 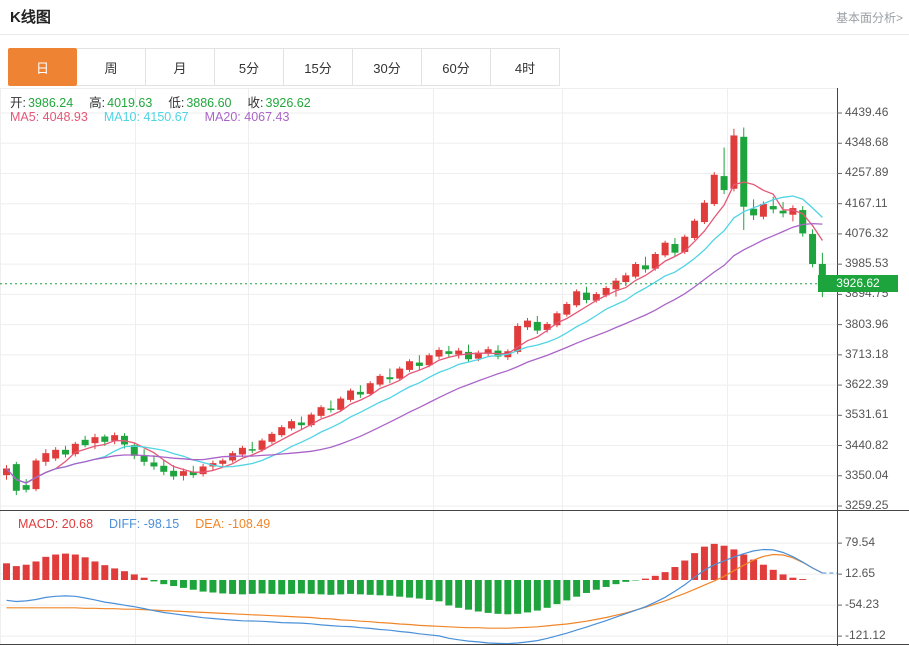 I want to click on macd-axis-label: 12.65, so click(x=860, y=573).